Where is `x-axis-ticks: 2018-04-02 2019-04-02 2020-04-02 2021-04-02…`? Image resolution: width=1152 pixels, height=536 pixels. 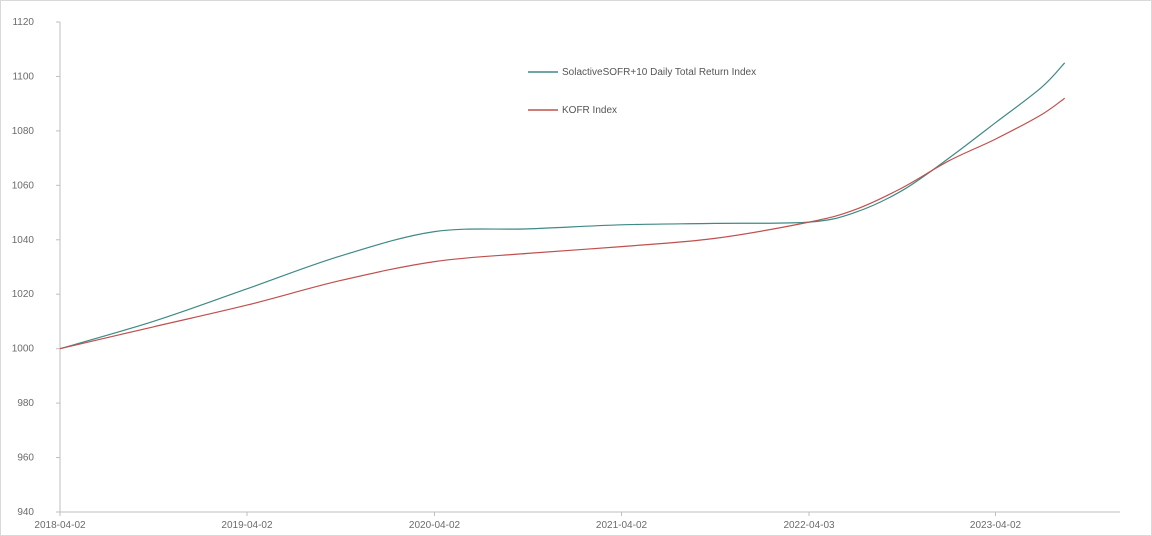 x-axis-ticks: 2018-04-02 2019-04-02 2020-04-02 2021-04-02… is located at coordinates (528, 521).